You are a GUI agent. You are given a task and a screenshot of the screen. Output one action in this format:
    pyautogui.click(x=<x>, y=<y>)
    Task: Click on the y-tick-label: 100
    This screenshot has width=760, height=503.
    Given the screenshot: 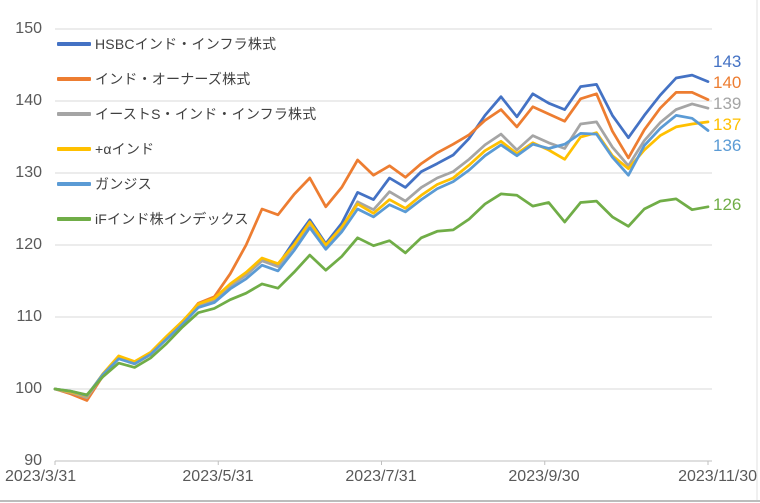 What is the action you would take?
    pyautogui.click(x=28, y=388)
    